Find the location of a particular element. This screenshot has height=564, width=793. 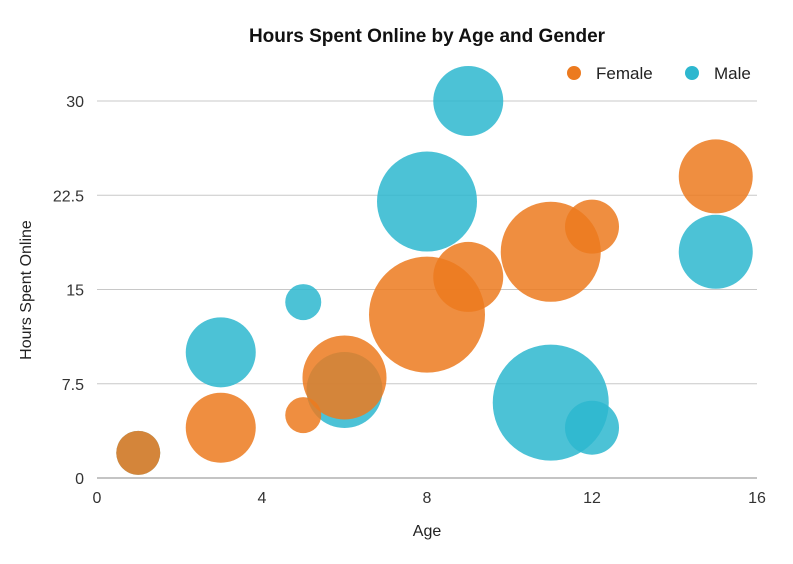

legend-label-male: Male is located at coordinates (732, 73).